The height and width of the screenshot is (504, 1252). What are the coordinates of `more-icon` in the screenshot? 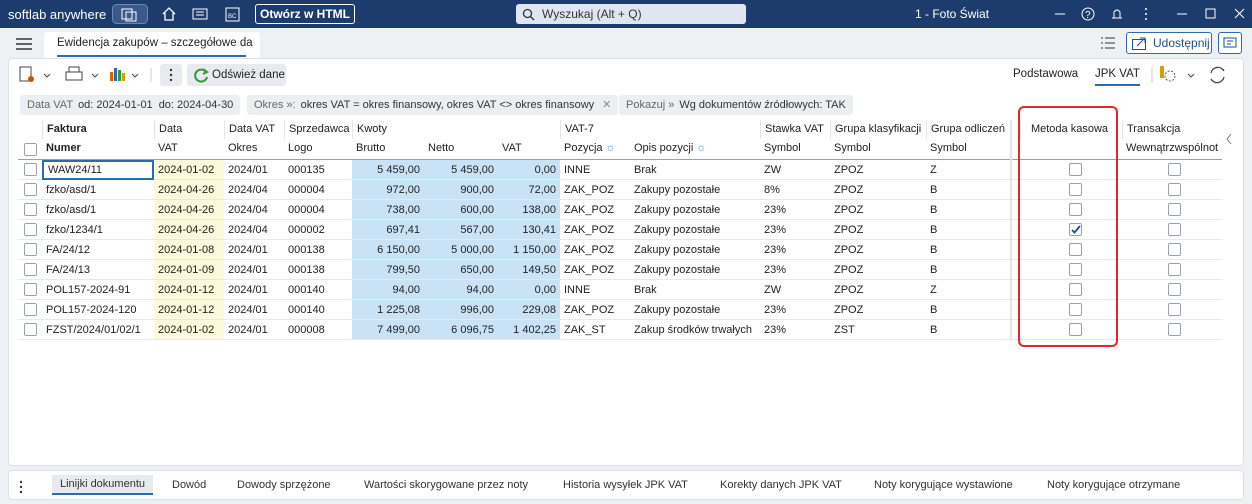 It's located at (21, 487).